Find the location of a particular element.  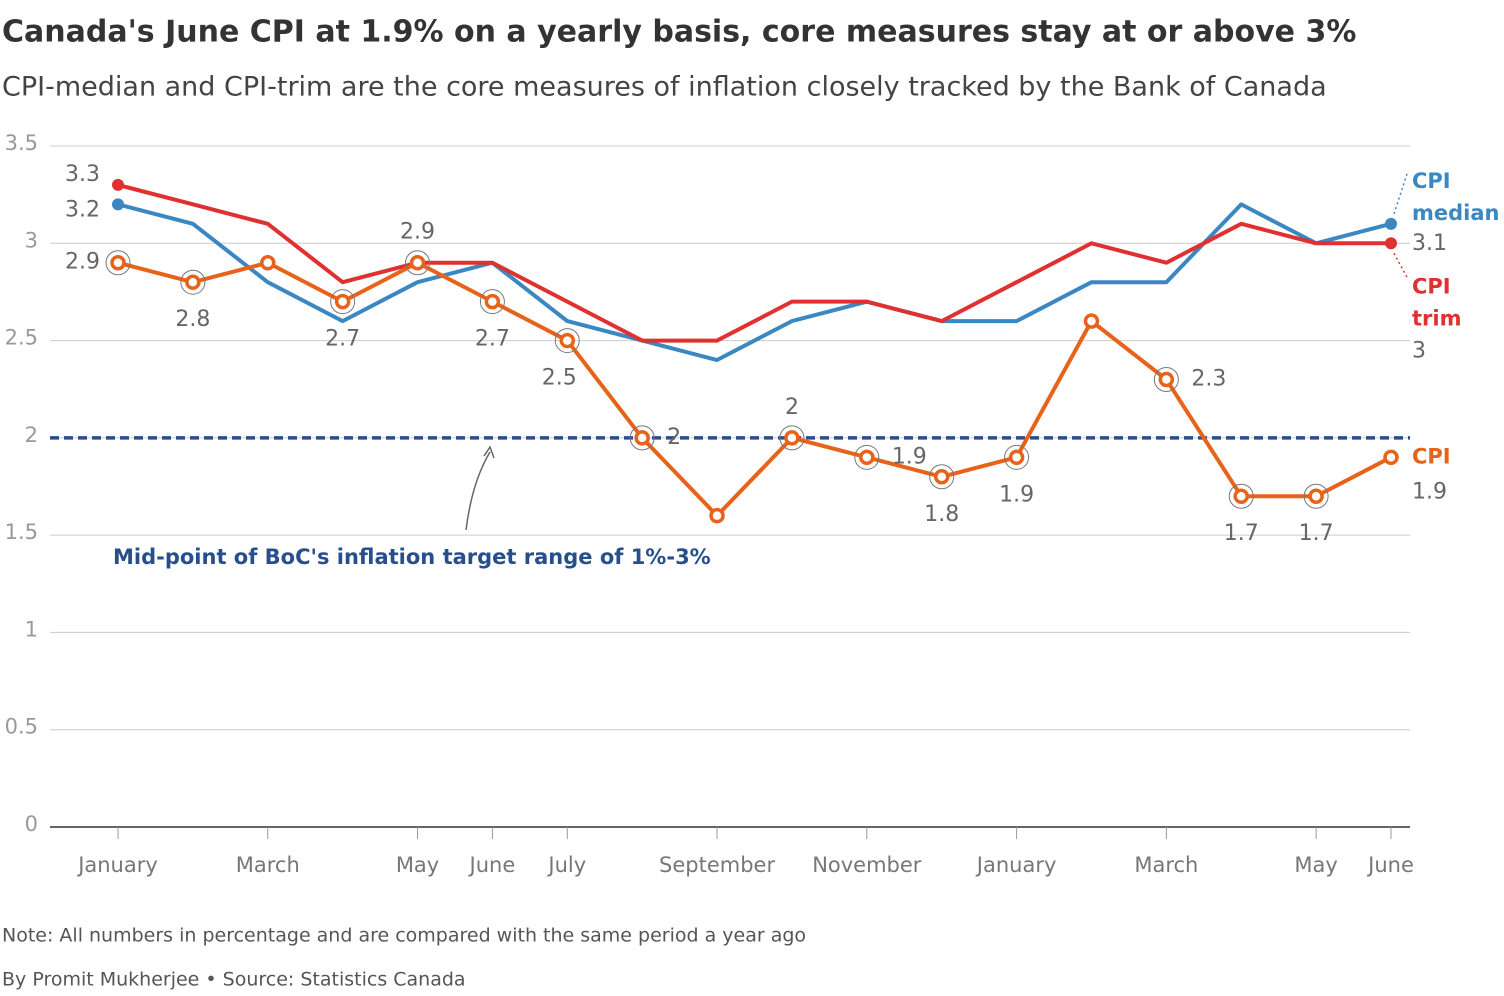

series-name: CPI median is located at coordinates (1455, 197).